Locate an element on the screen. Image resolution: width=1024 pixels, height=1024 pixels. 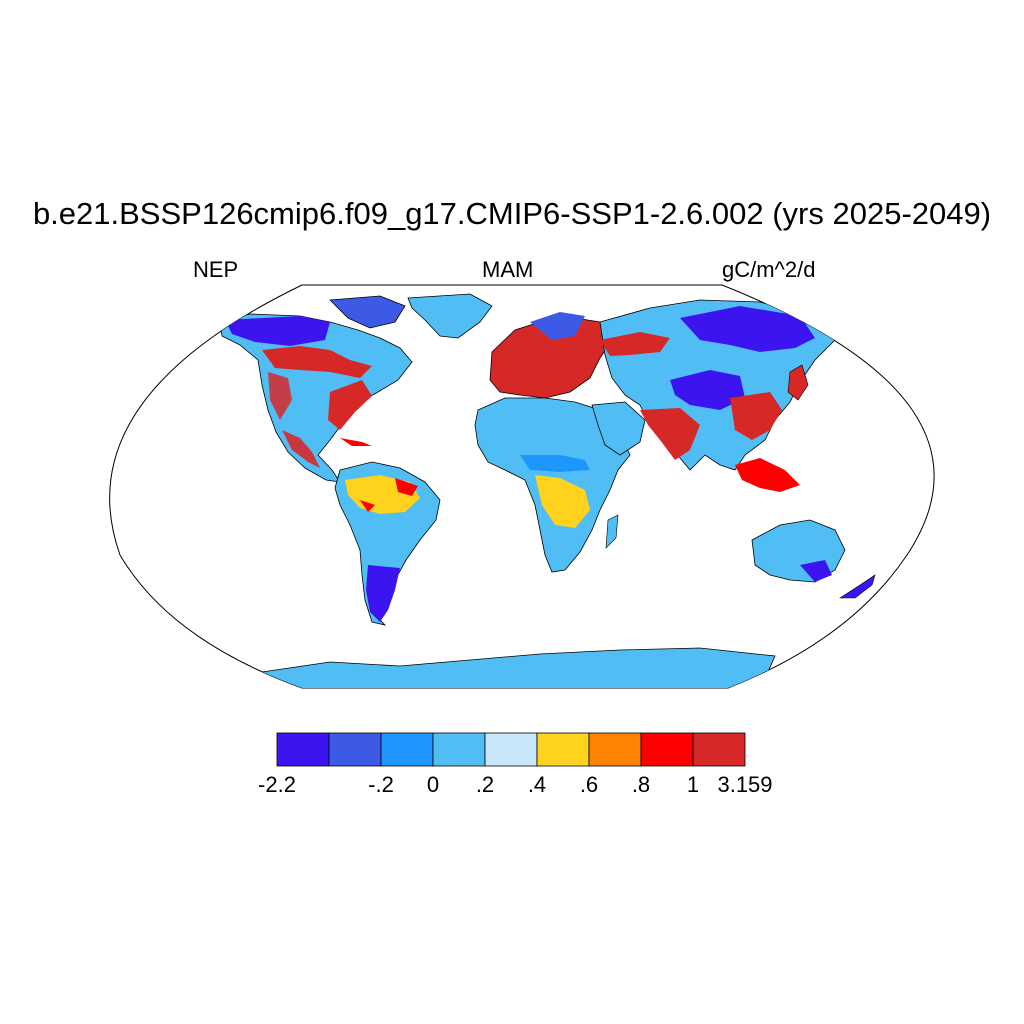
north-america-west is located at coordinates (280, 396).